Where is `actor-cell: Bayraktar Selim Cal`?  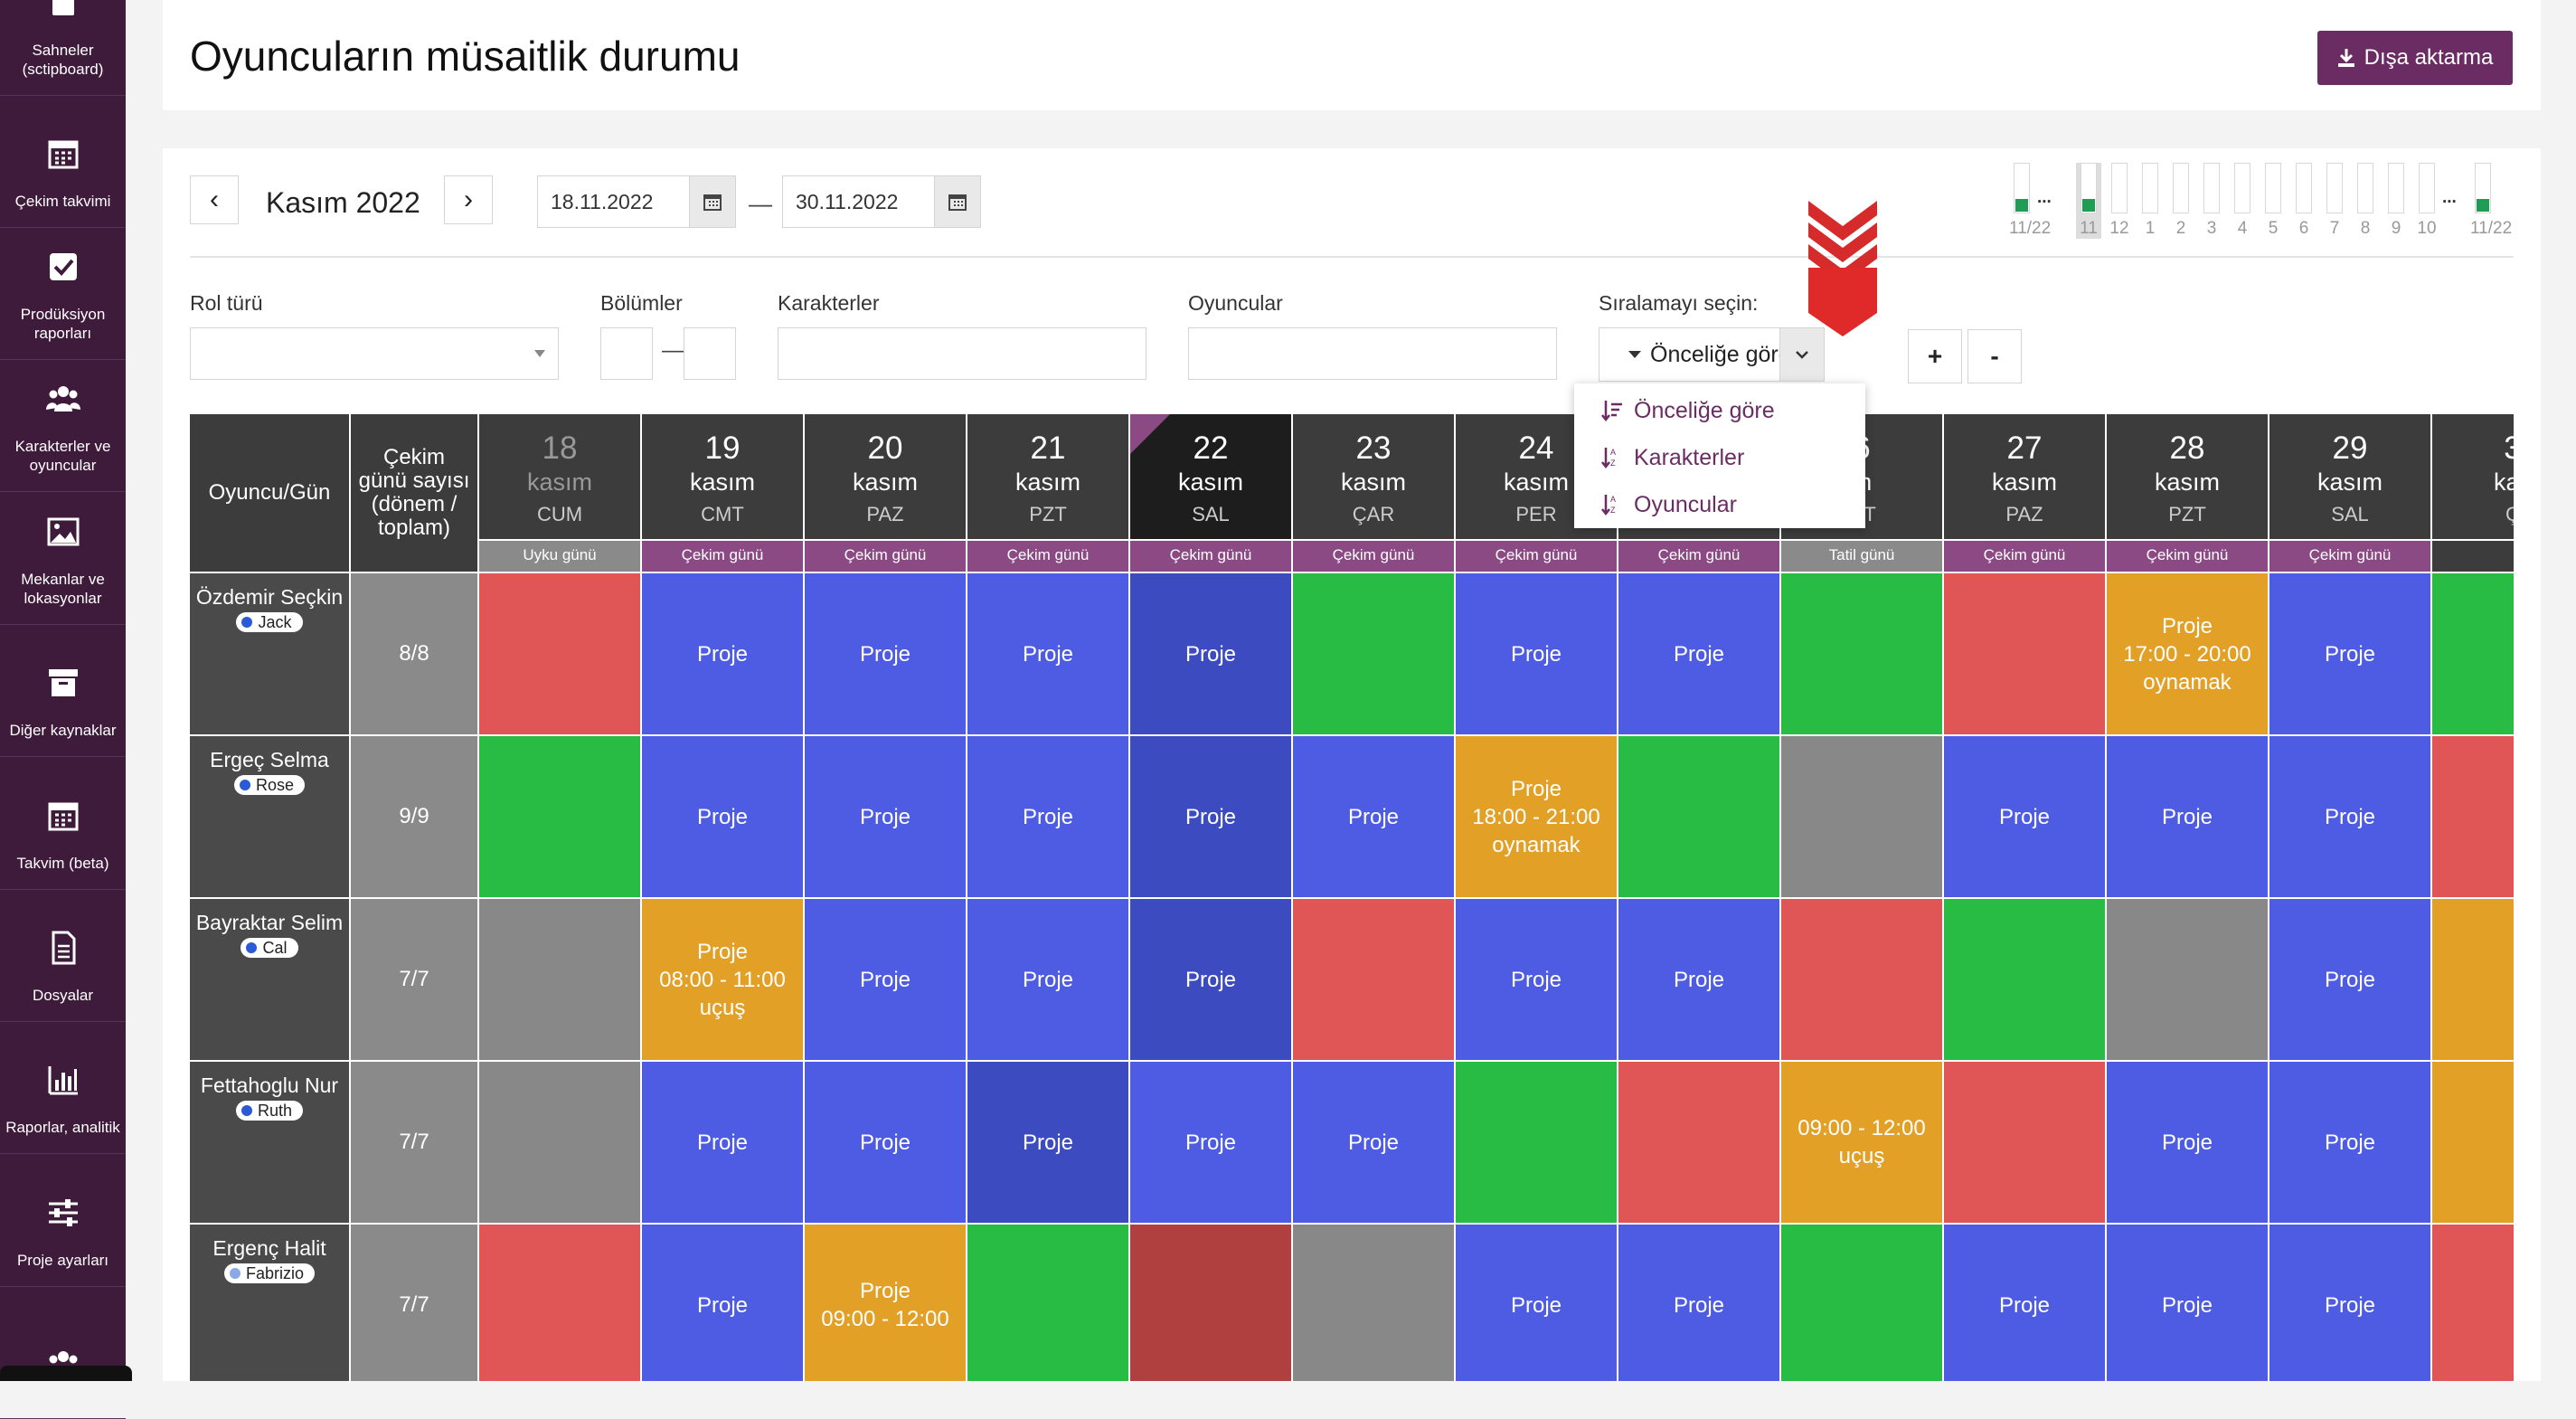
actor-cell: Bayraktar Selim Cal is located at coordinates (270, 981).